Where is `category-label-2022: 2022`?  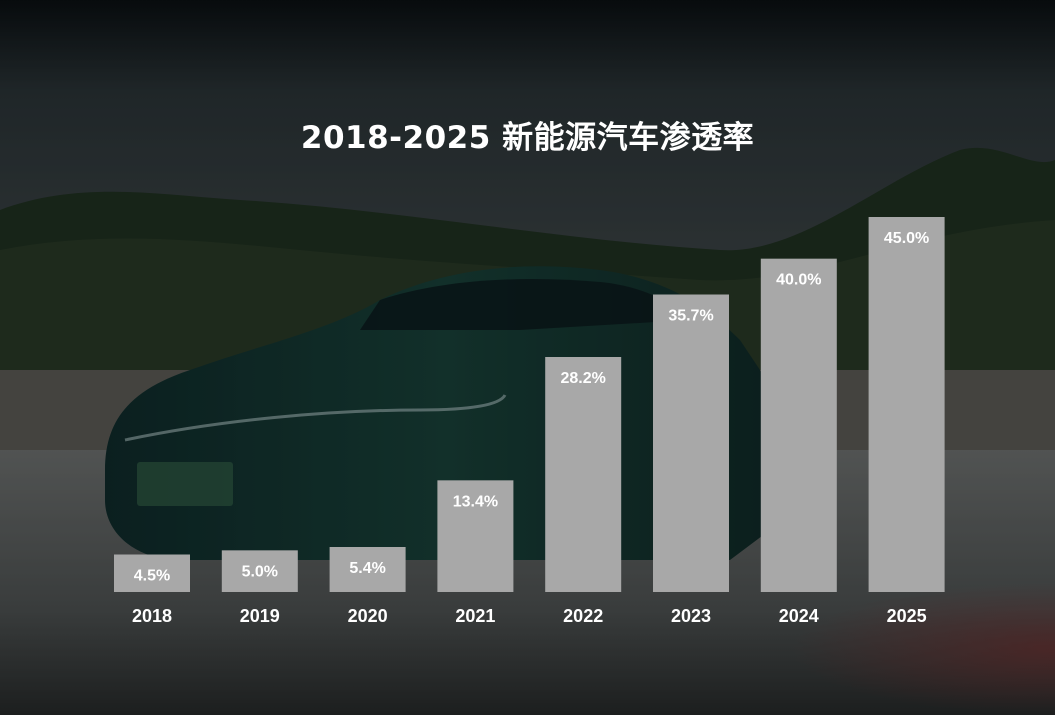 category-label-2022: 2022 is located at coordinates (583, 616).